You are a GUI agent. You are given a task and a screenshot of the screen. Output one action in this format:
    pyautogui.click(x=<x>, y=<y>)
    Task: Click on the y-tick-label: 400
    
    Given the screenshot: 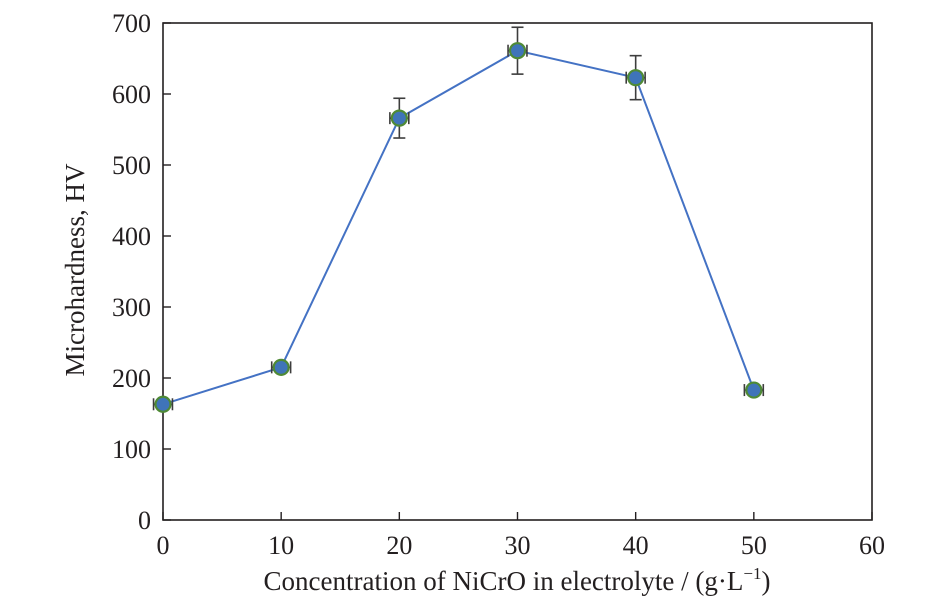 What is the action you would take?
    pyautogui.click(x=131, y=236)
    